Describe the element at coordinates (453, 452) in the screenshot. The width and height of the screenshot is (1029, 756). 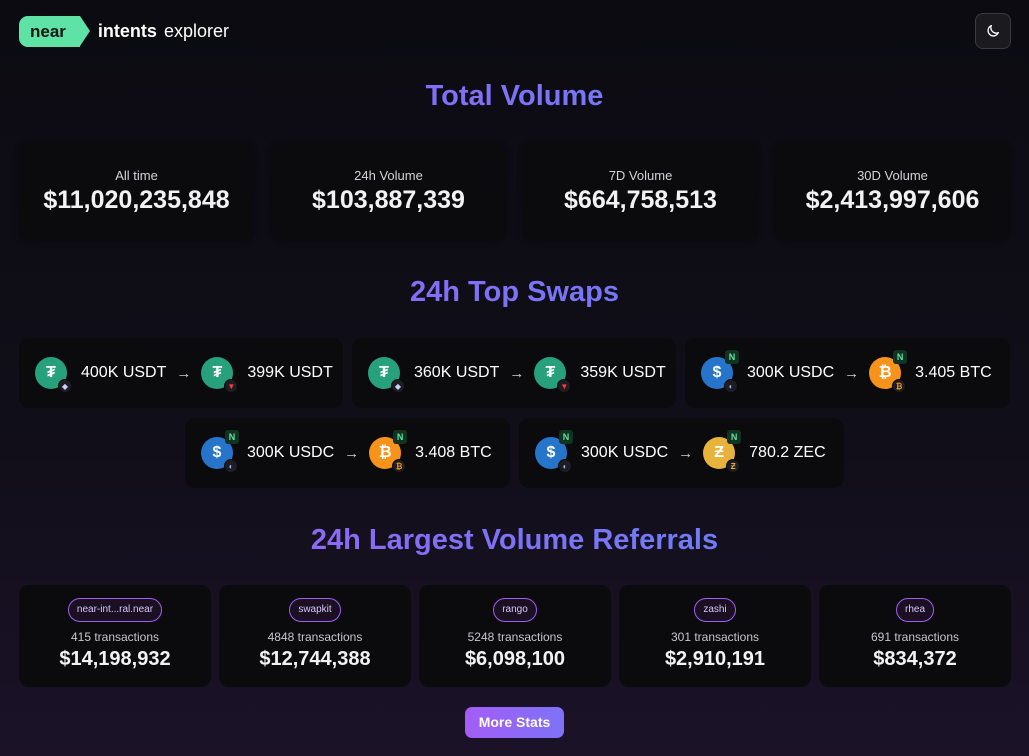
I see `swap-to-amount: 3.408 BTC` at that location.